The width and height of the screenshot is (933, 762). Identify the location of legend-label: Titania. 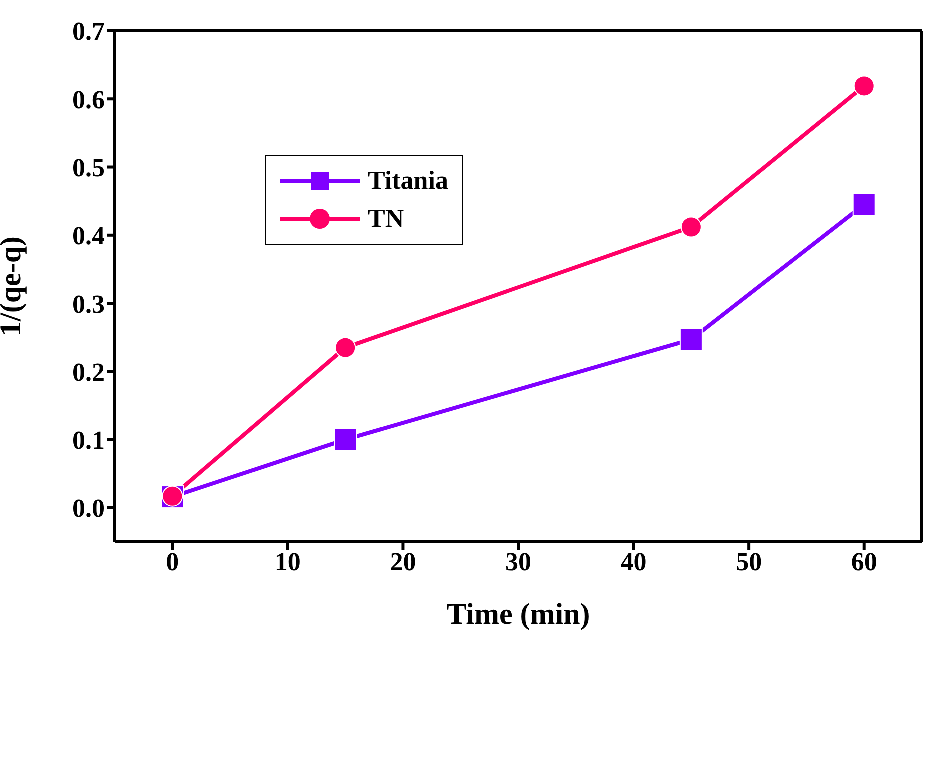
(408, 181).